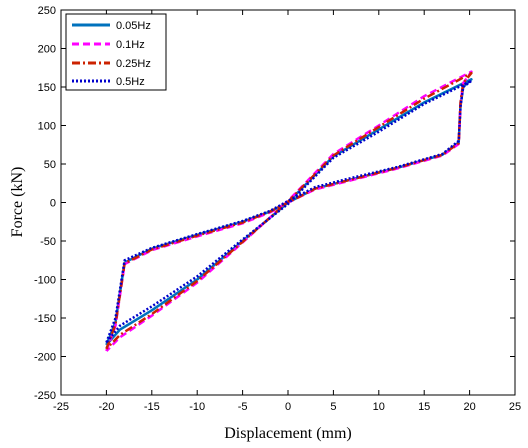  What do you see at coordinates (152, 407) in the screenshot?
I see `x-tick-label: -15` at bounding box center [152, 407].